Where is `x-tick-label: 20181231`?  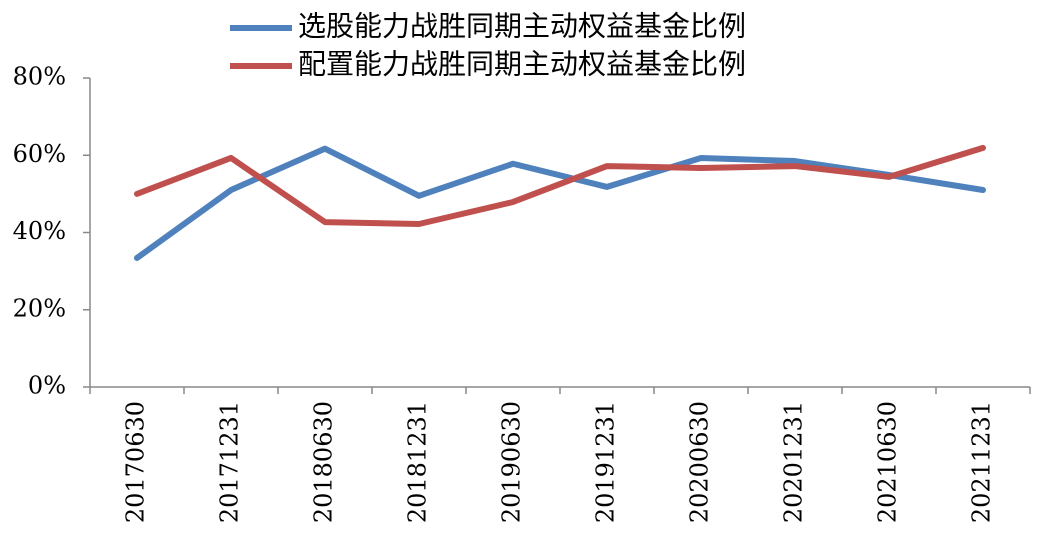 x-tick-label: 20181231 is located at coordinates (418, 462).